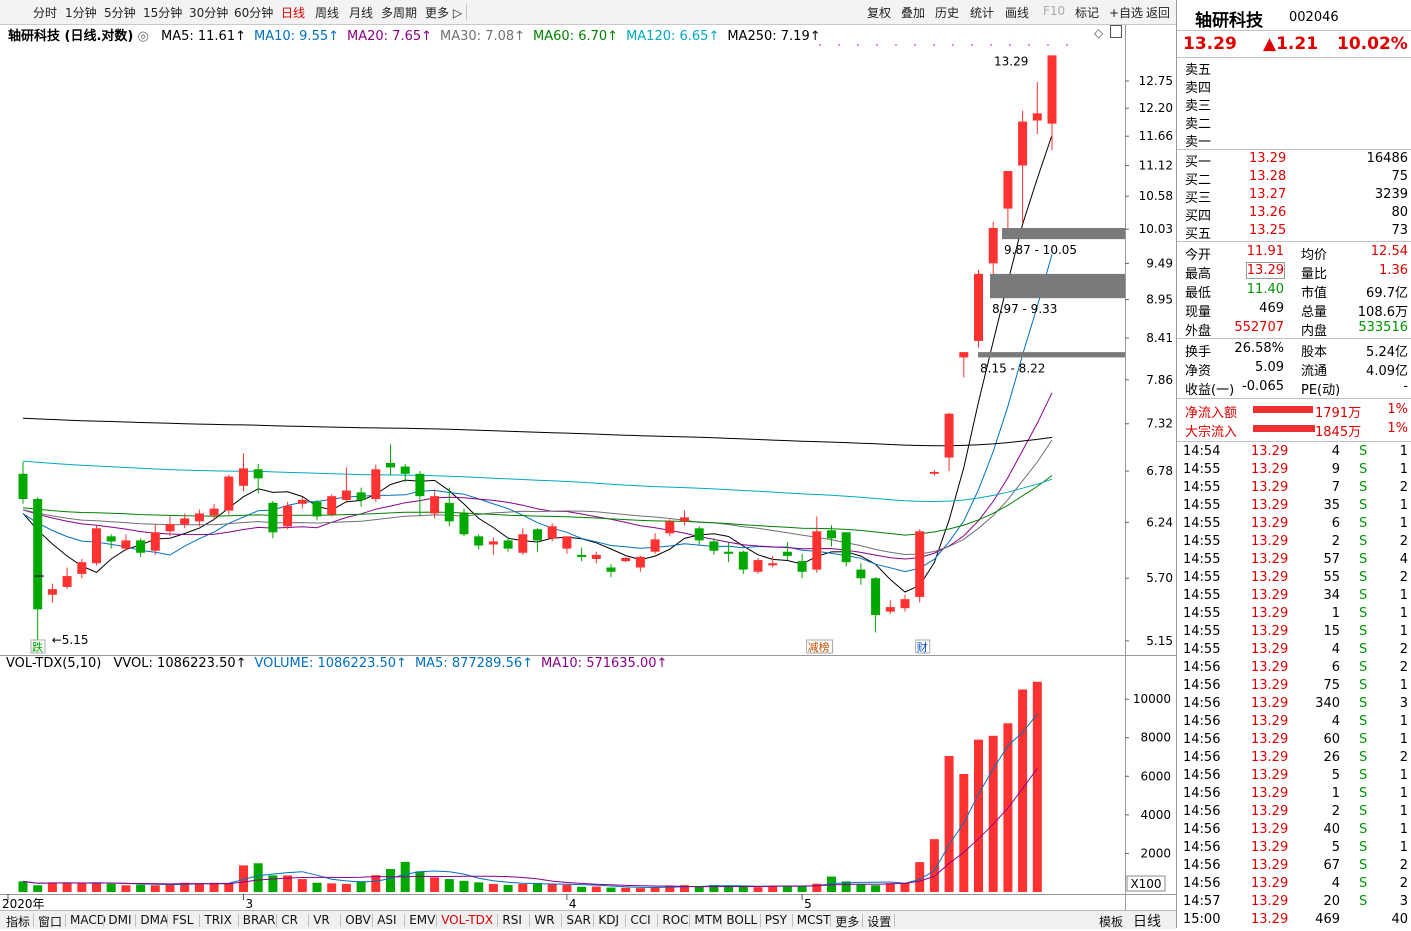 The height and width of the screenshot is (931, 1411). Describe the element at coordinates (45, 13) in the screenshot. I see `period-tab-0: 分时` at that location.